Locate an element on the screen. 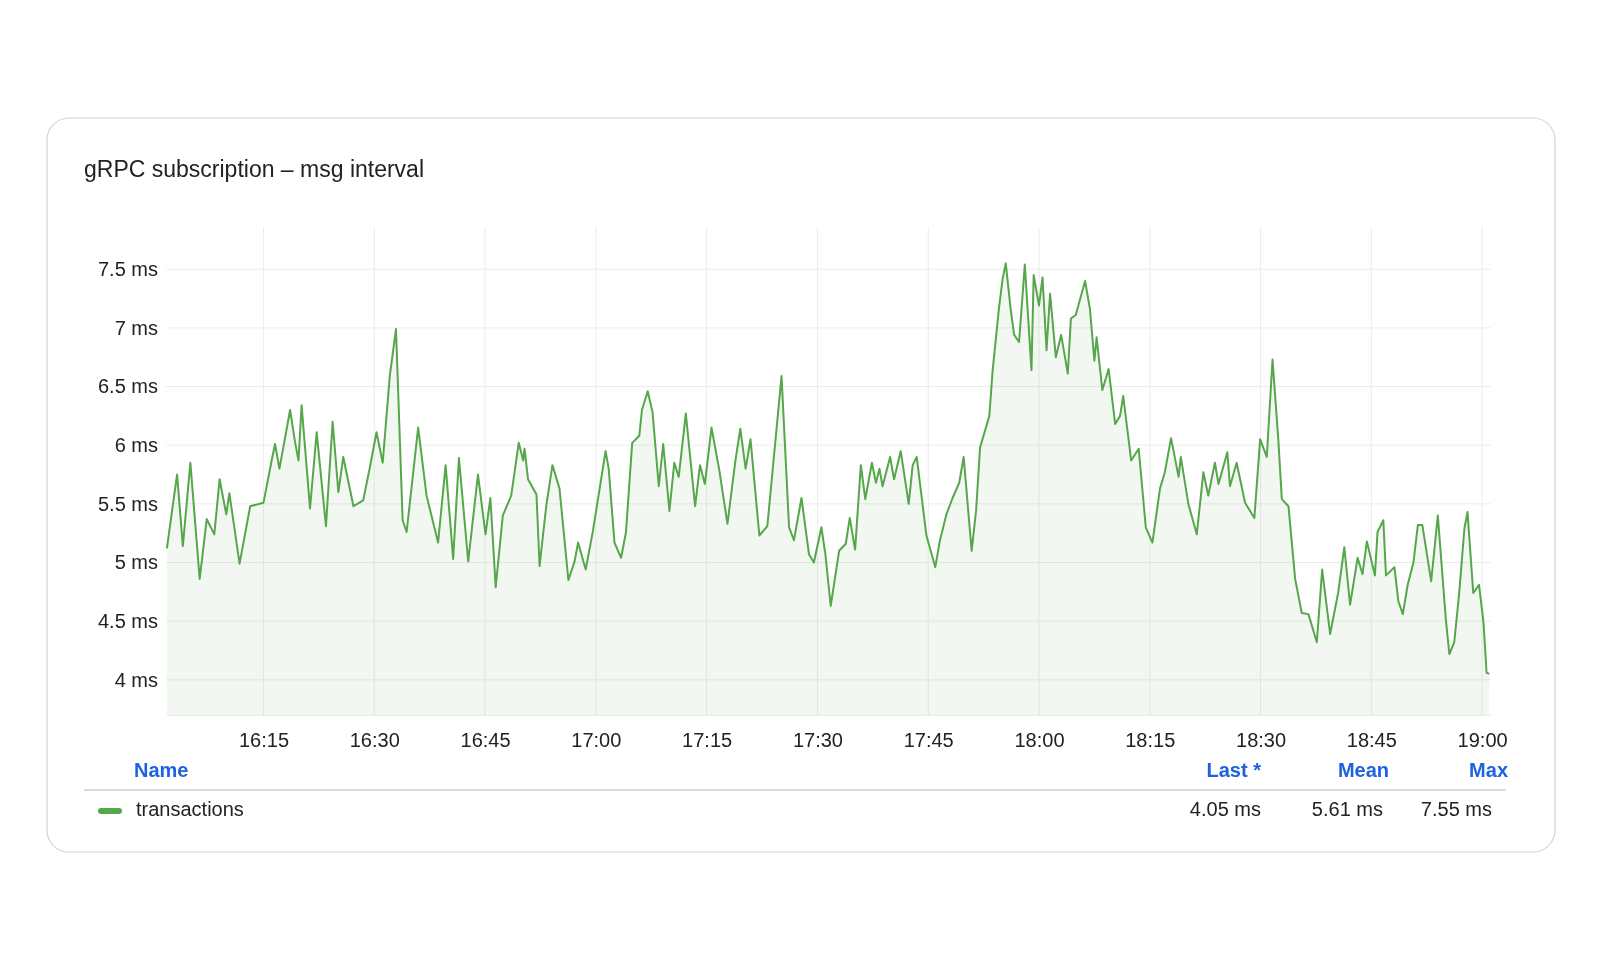 Image resolution: width=1600 pixels, height=971 pixels. x-tick-label: 17:00 is located at coordinates (596, 740).